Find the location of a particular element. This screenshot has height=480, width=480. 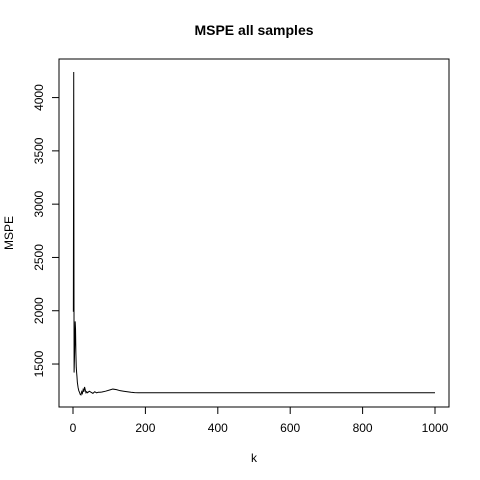

x-tick-label: 0 is located at coordinates (73, 428).